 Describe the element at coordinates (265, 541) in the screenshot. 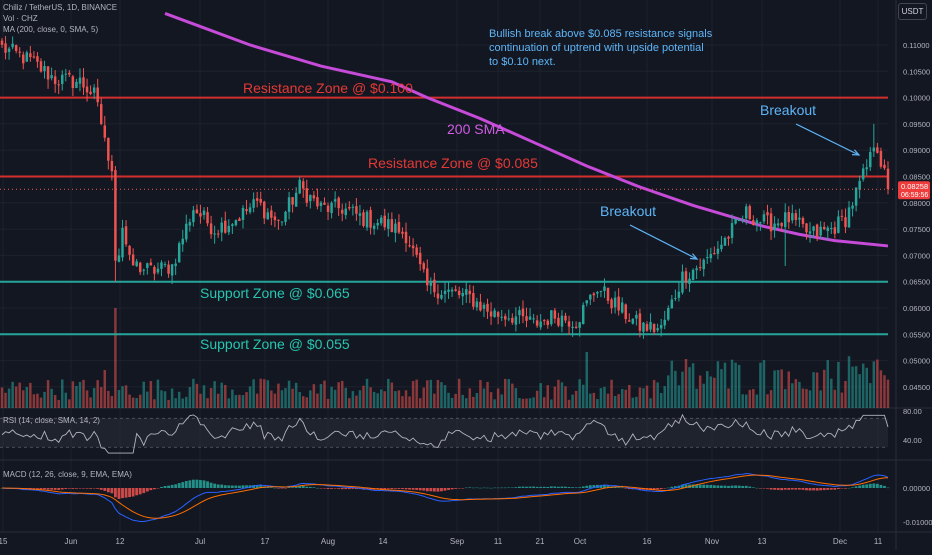

I see `time-tick-label: 17` at that location.